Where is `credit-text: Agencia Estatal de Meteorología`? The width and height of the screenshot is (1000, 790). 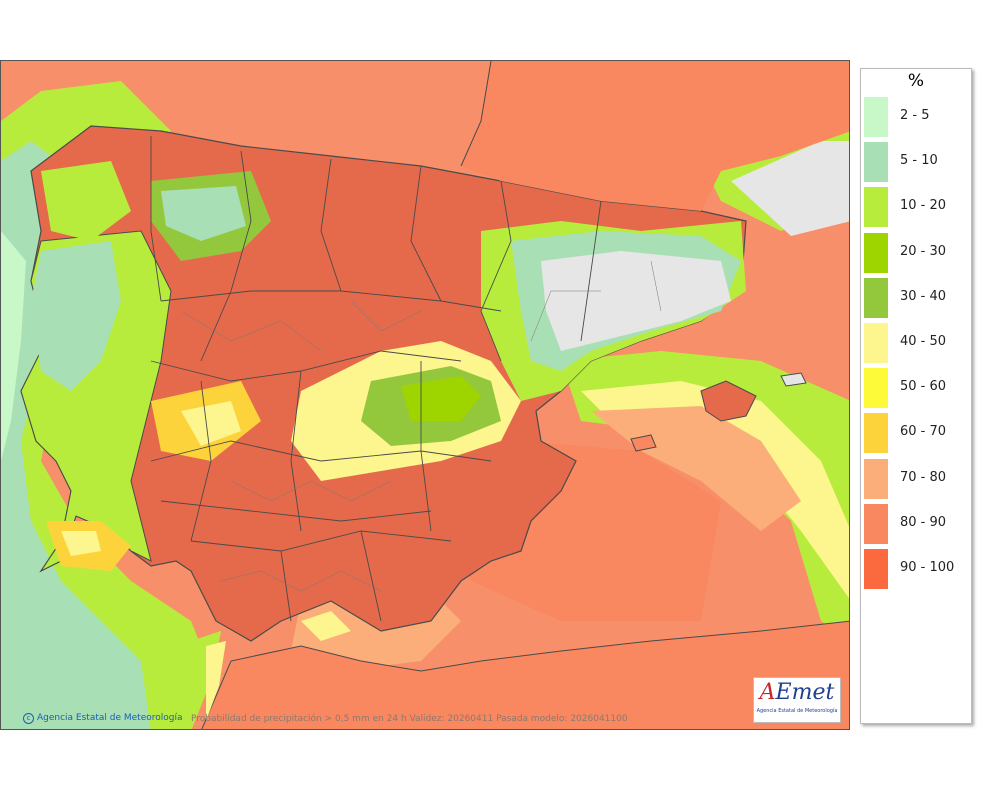
credit-text: Agencia Estatal de Meteorología is located at coordinates (110, 718).